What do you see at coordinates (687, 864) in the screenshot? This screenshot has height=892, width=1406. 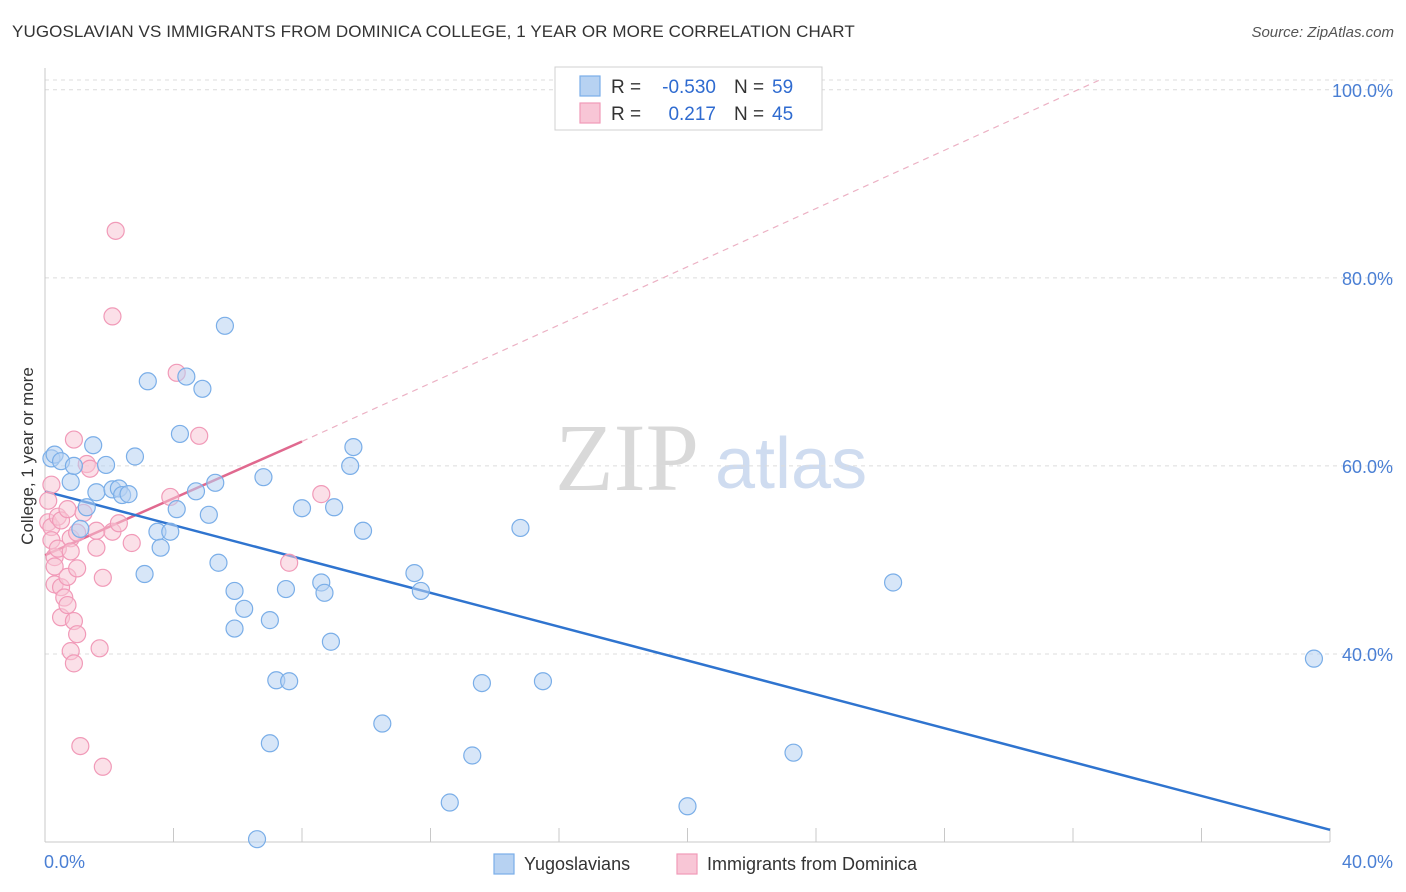 I see `bottom-legend-swatch-dominica` at bounding box center [687, 864].